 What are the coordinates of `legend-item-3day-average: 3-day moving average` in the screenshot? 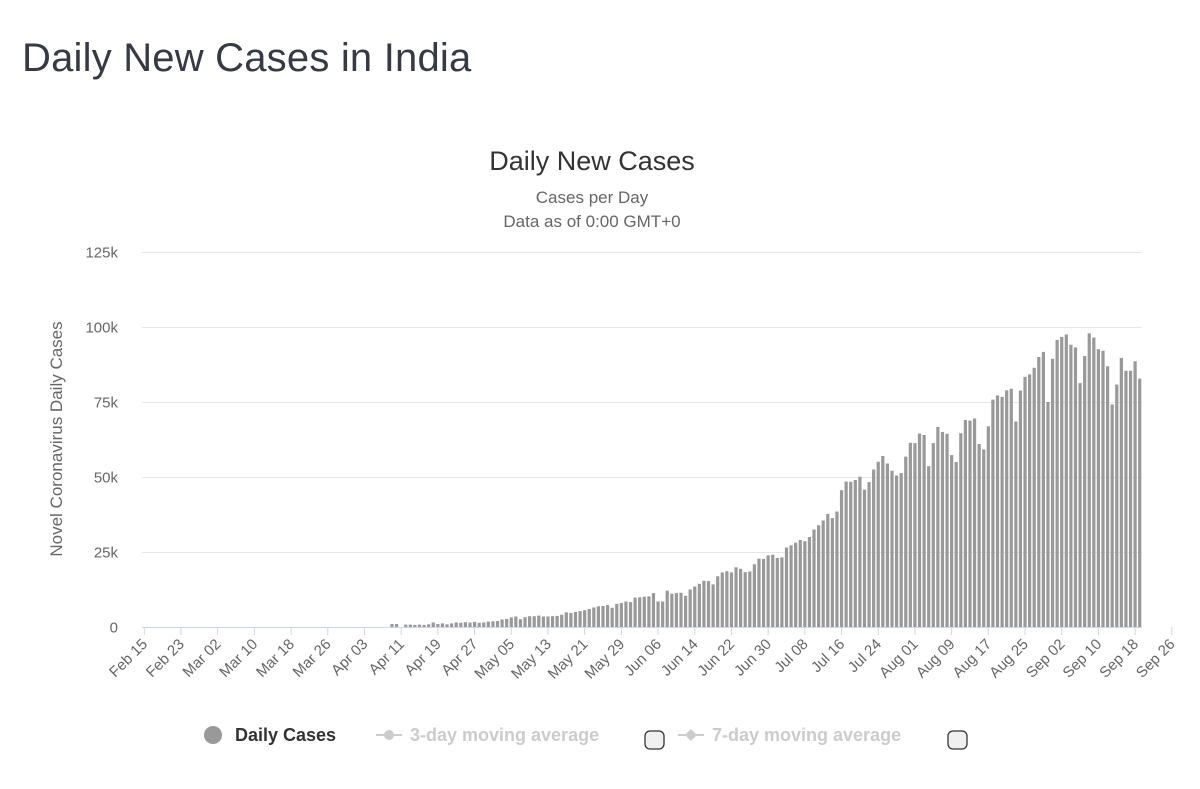 It's located at (487, 735).